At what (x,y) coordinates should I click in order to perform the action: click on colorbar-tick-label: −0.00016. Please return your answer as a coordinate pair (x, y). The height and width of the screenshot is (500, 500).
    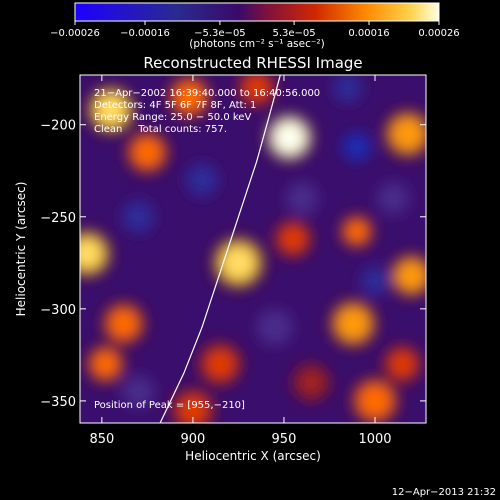
    Looking at the image, I should click on (145, 33).